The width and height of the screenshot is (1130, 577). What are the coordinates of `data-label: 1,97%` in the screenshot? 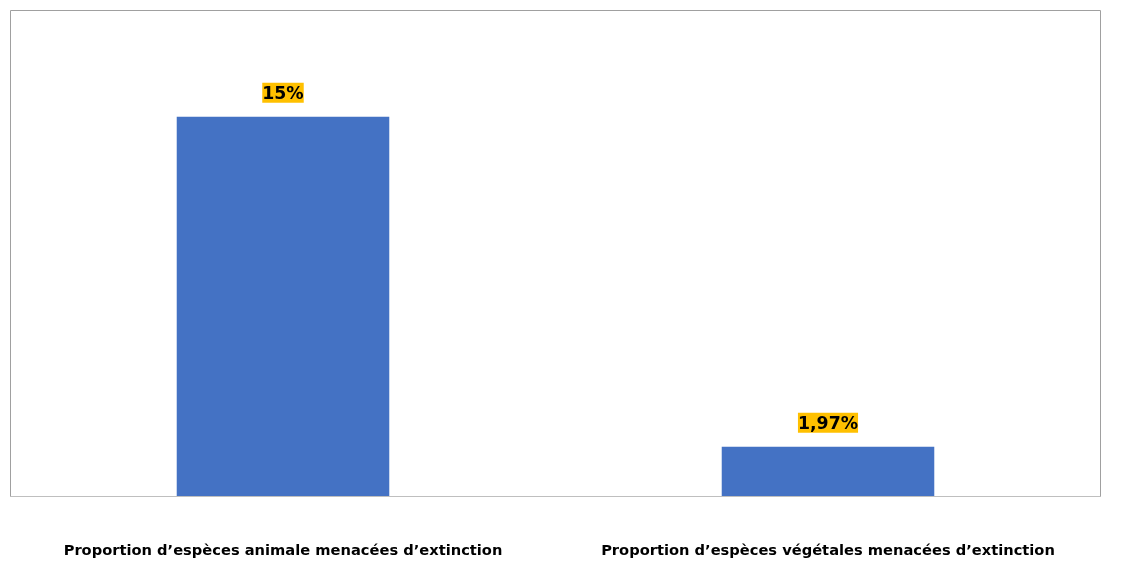 It's located at (828, 422).